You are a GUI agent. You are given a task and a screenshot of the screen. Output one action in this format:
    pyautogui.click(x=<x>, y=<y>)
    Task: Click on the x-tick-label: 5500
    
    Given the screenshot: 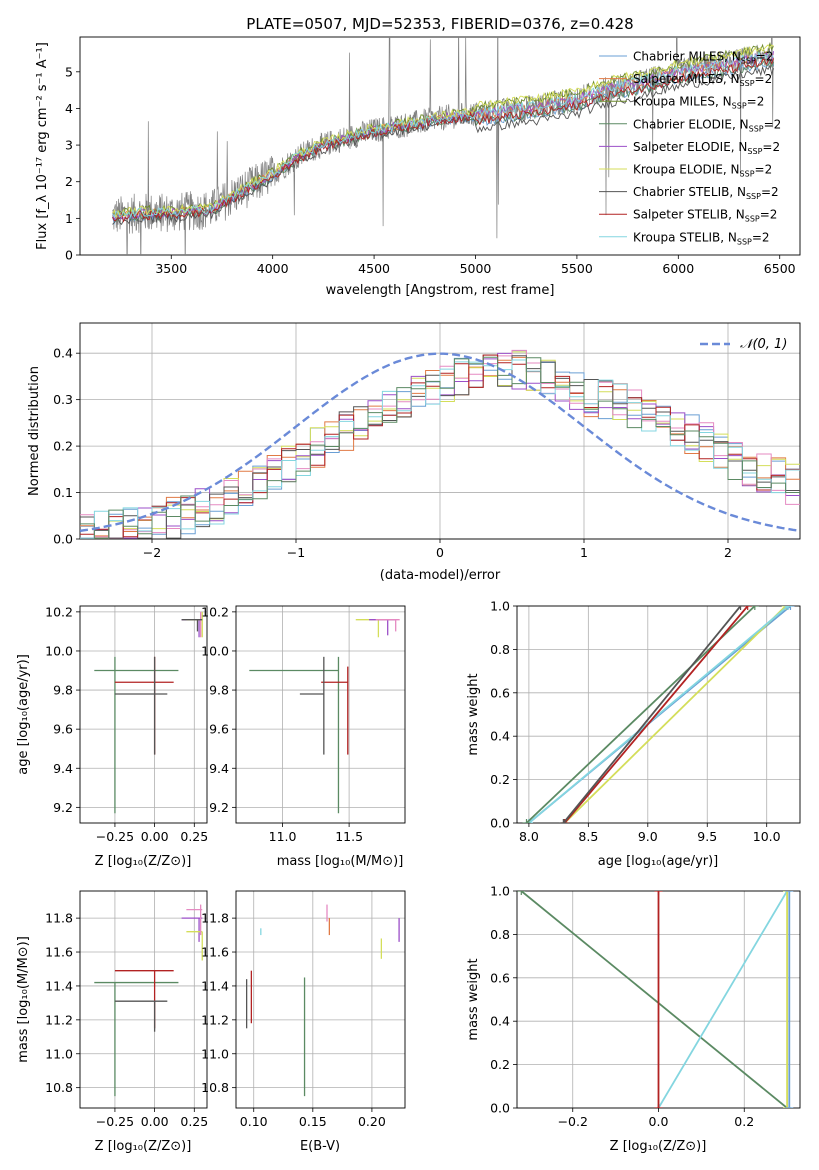 What is the action you would take?
    pyautogui.click(x=577, y=268)
    